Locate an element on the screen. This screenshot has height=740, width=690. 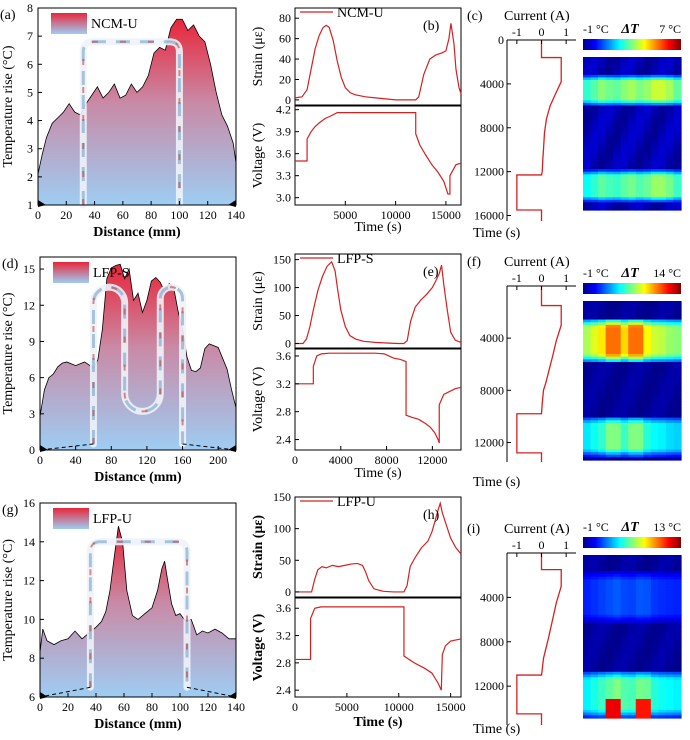
series-line-b_voltage is located at coordinates (378, 153).